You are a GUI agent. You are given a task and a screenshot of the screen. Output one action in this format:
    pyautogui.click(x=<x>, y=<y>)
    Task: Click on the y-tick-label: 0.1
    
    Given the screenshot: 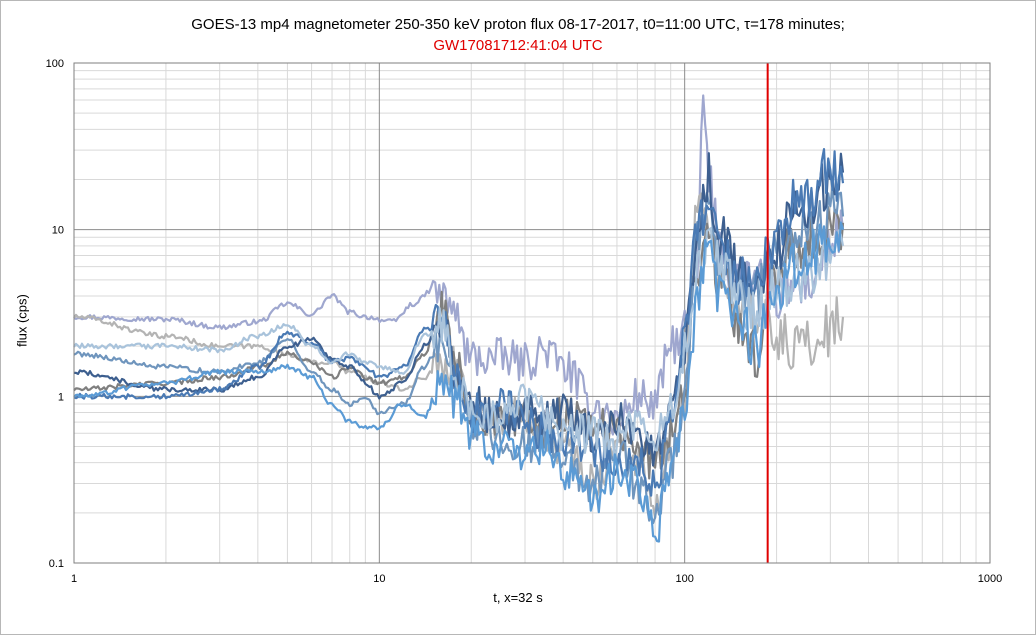 What is the action you would take?
    pyautogui.click(x=56, y=564)
    